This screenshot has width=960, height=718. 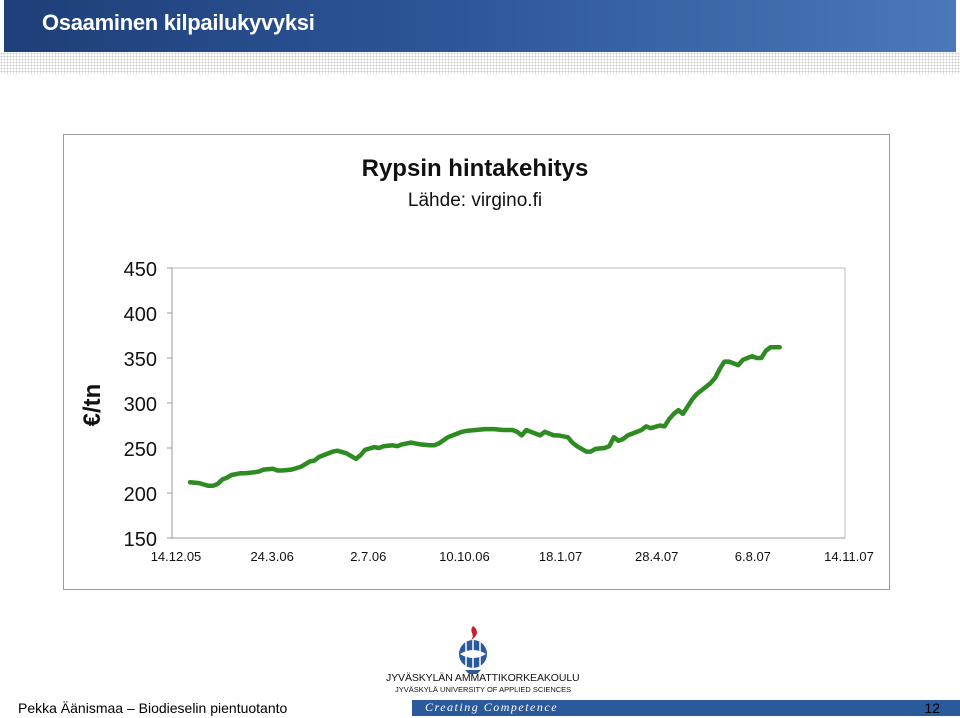 What do you see at coordinates (140, 495) in the screenshot?
I see `y-tick-label: 200` at bounding box center [140, 495].